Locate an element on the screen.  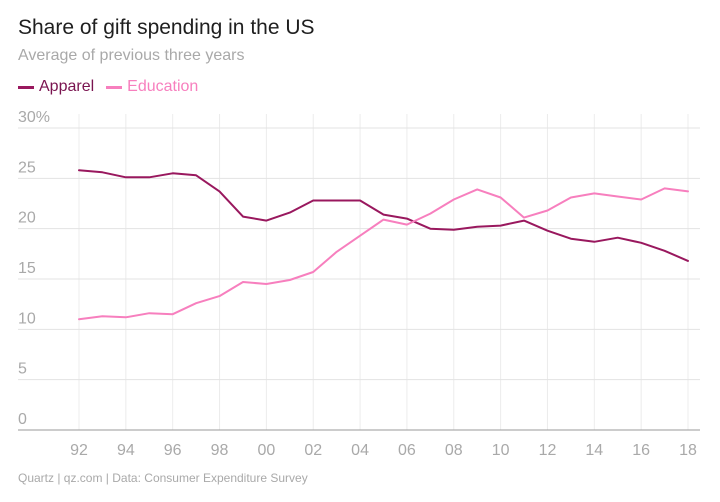
y-tick-label: 5 is located at coordinates (22, 369).